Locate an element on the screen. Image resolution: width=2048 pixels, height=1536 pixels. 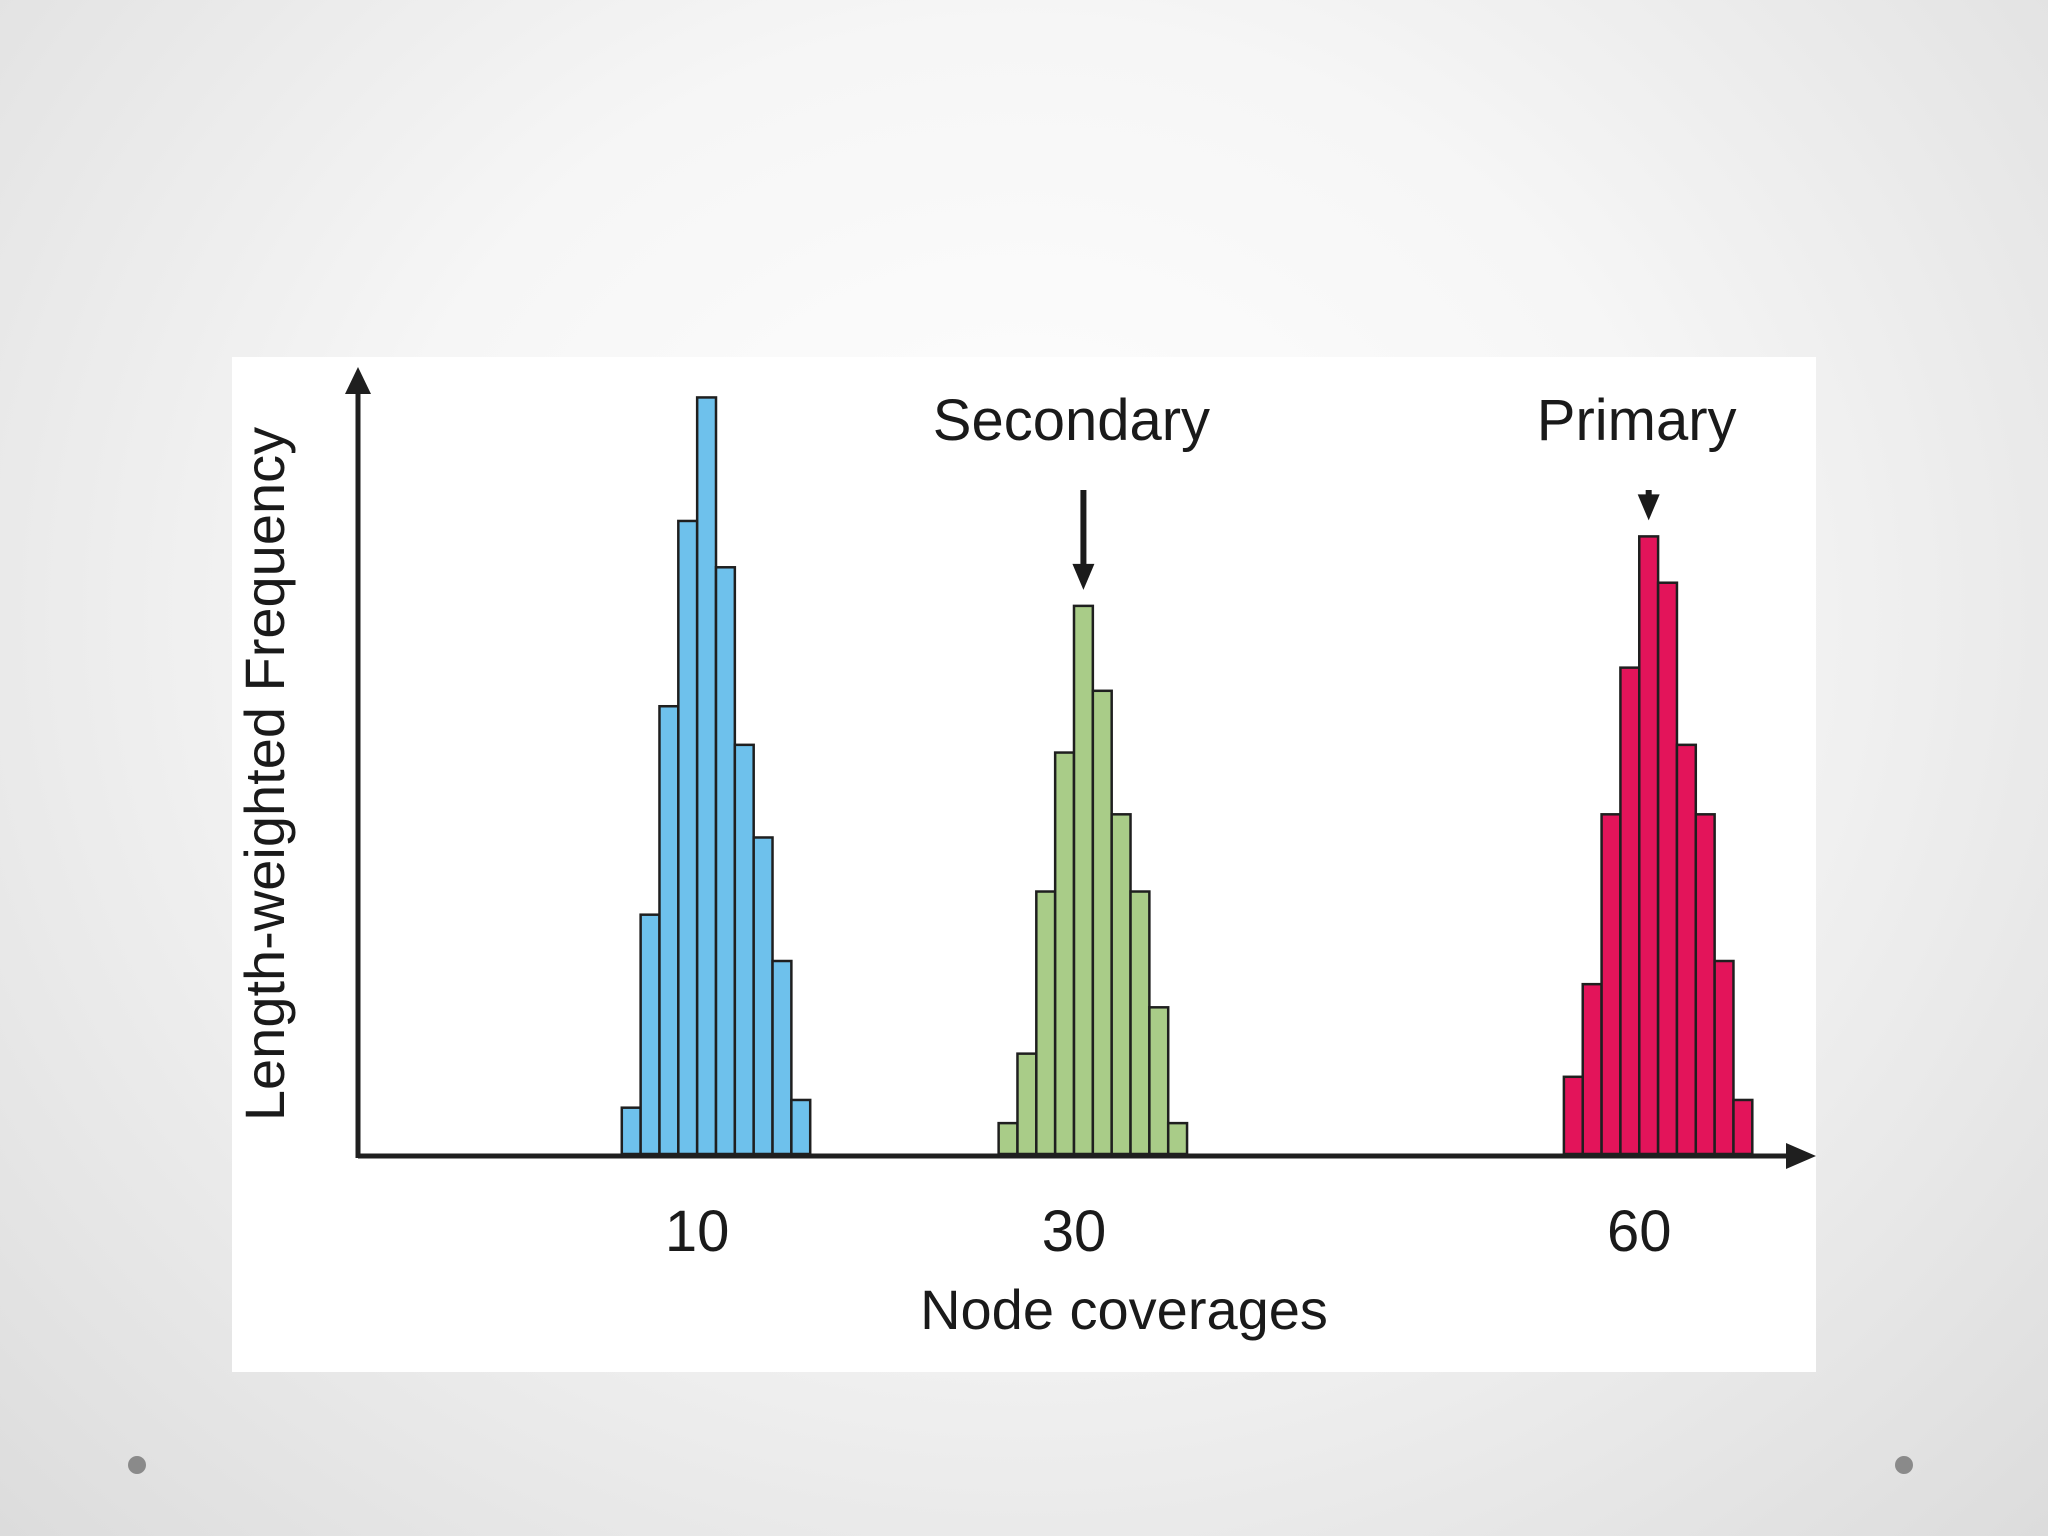
y-axis-label: Length-weighted Frequency is located at coordinates (264, 774).